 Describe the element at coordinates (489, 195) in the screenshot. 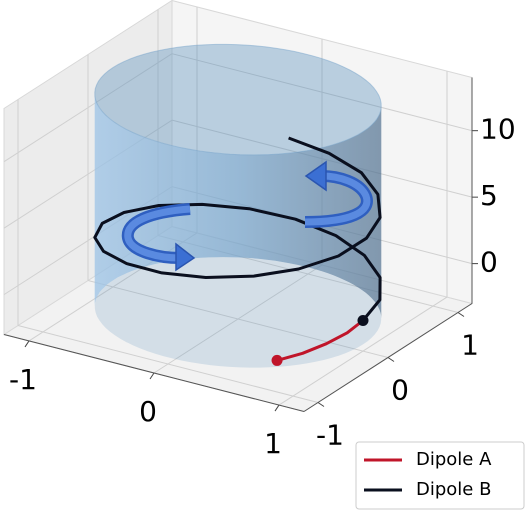

I see `z-tick-label: 5` at that location.